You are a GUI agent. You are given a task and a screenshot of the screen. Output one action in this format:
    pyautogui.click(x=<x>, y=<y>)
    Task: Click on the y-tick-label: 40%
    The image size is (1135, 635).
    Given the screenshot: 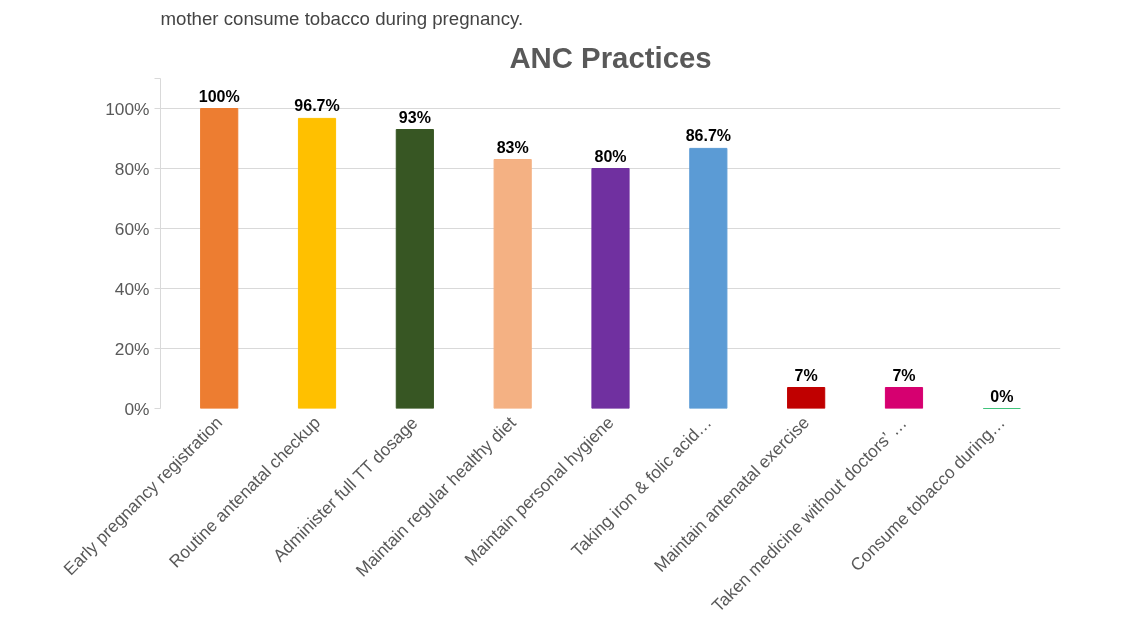 What is the action you would take?
    pyautogui.click(x=132, y=288)
    